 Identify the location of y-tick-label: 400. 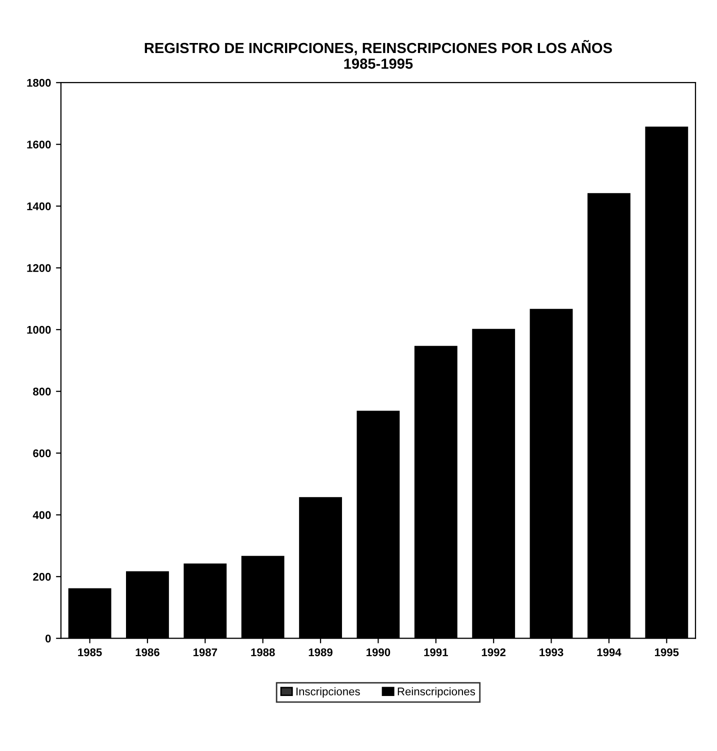
(41, 515).